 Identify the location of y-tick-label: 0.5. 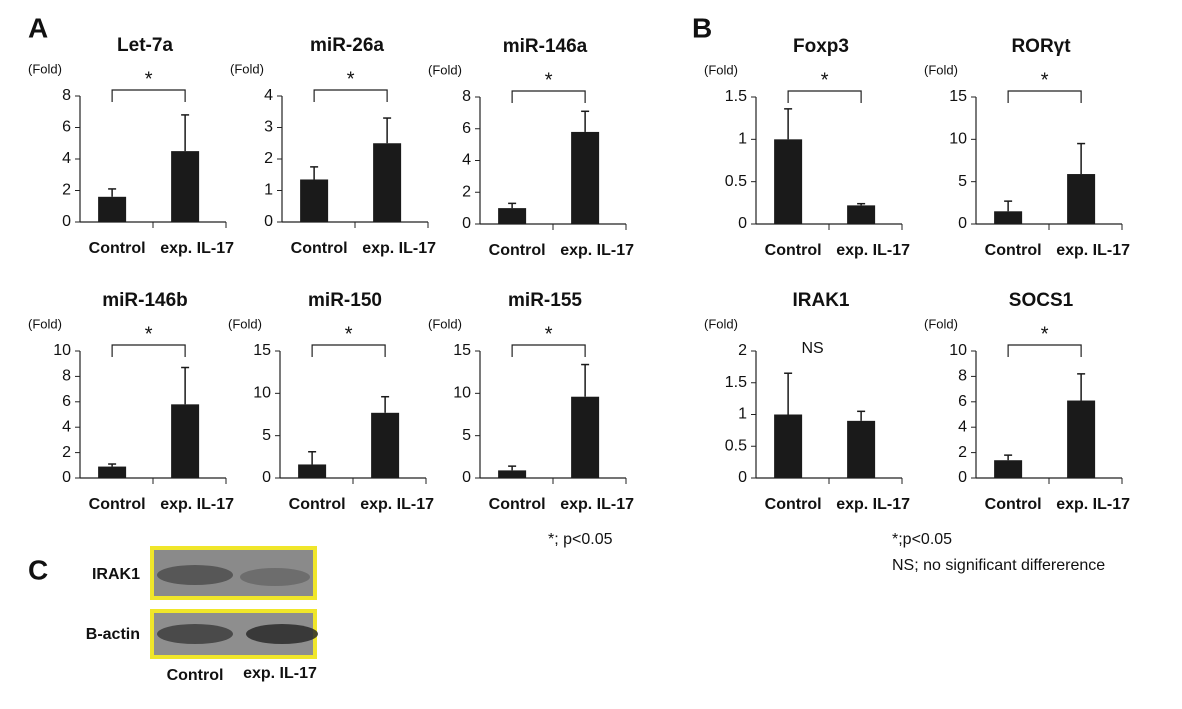
(736, 181).